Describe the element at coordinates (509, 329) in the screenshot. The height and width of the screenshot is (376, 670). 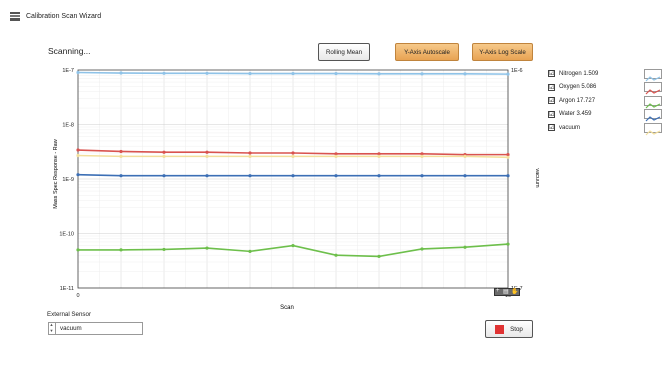
I see `stop-button: Stop` at that location.